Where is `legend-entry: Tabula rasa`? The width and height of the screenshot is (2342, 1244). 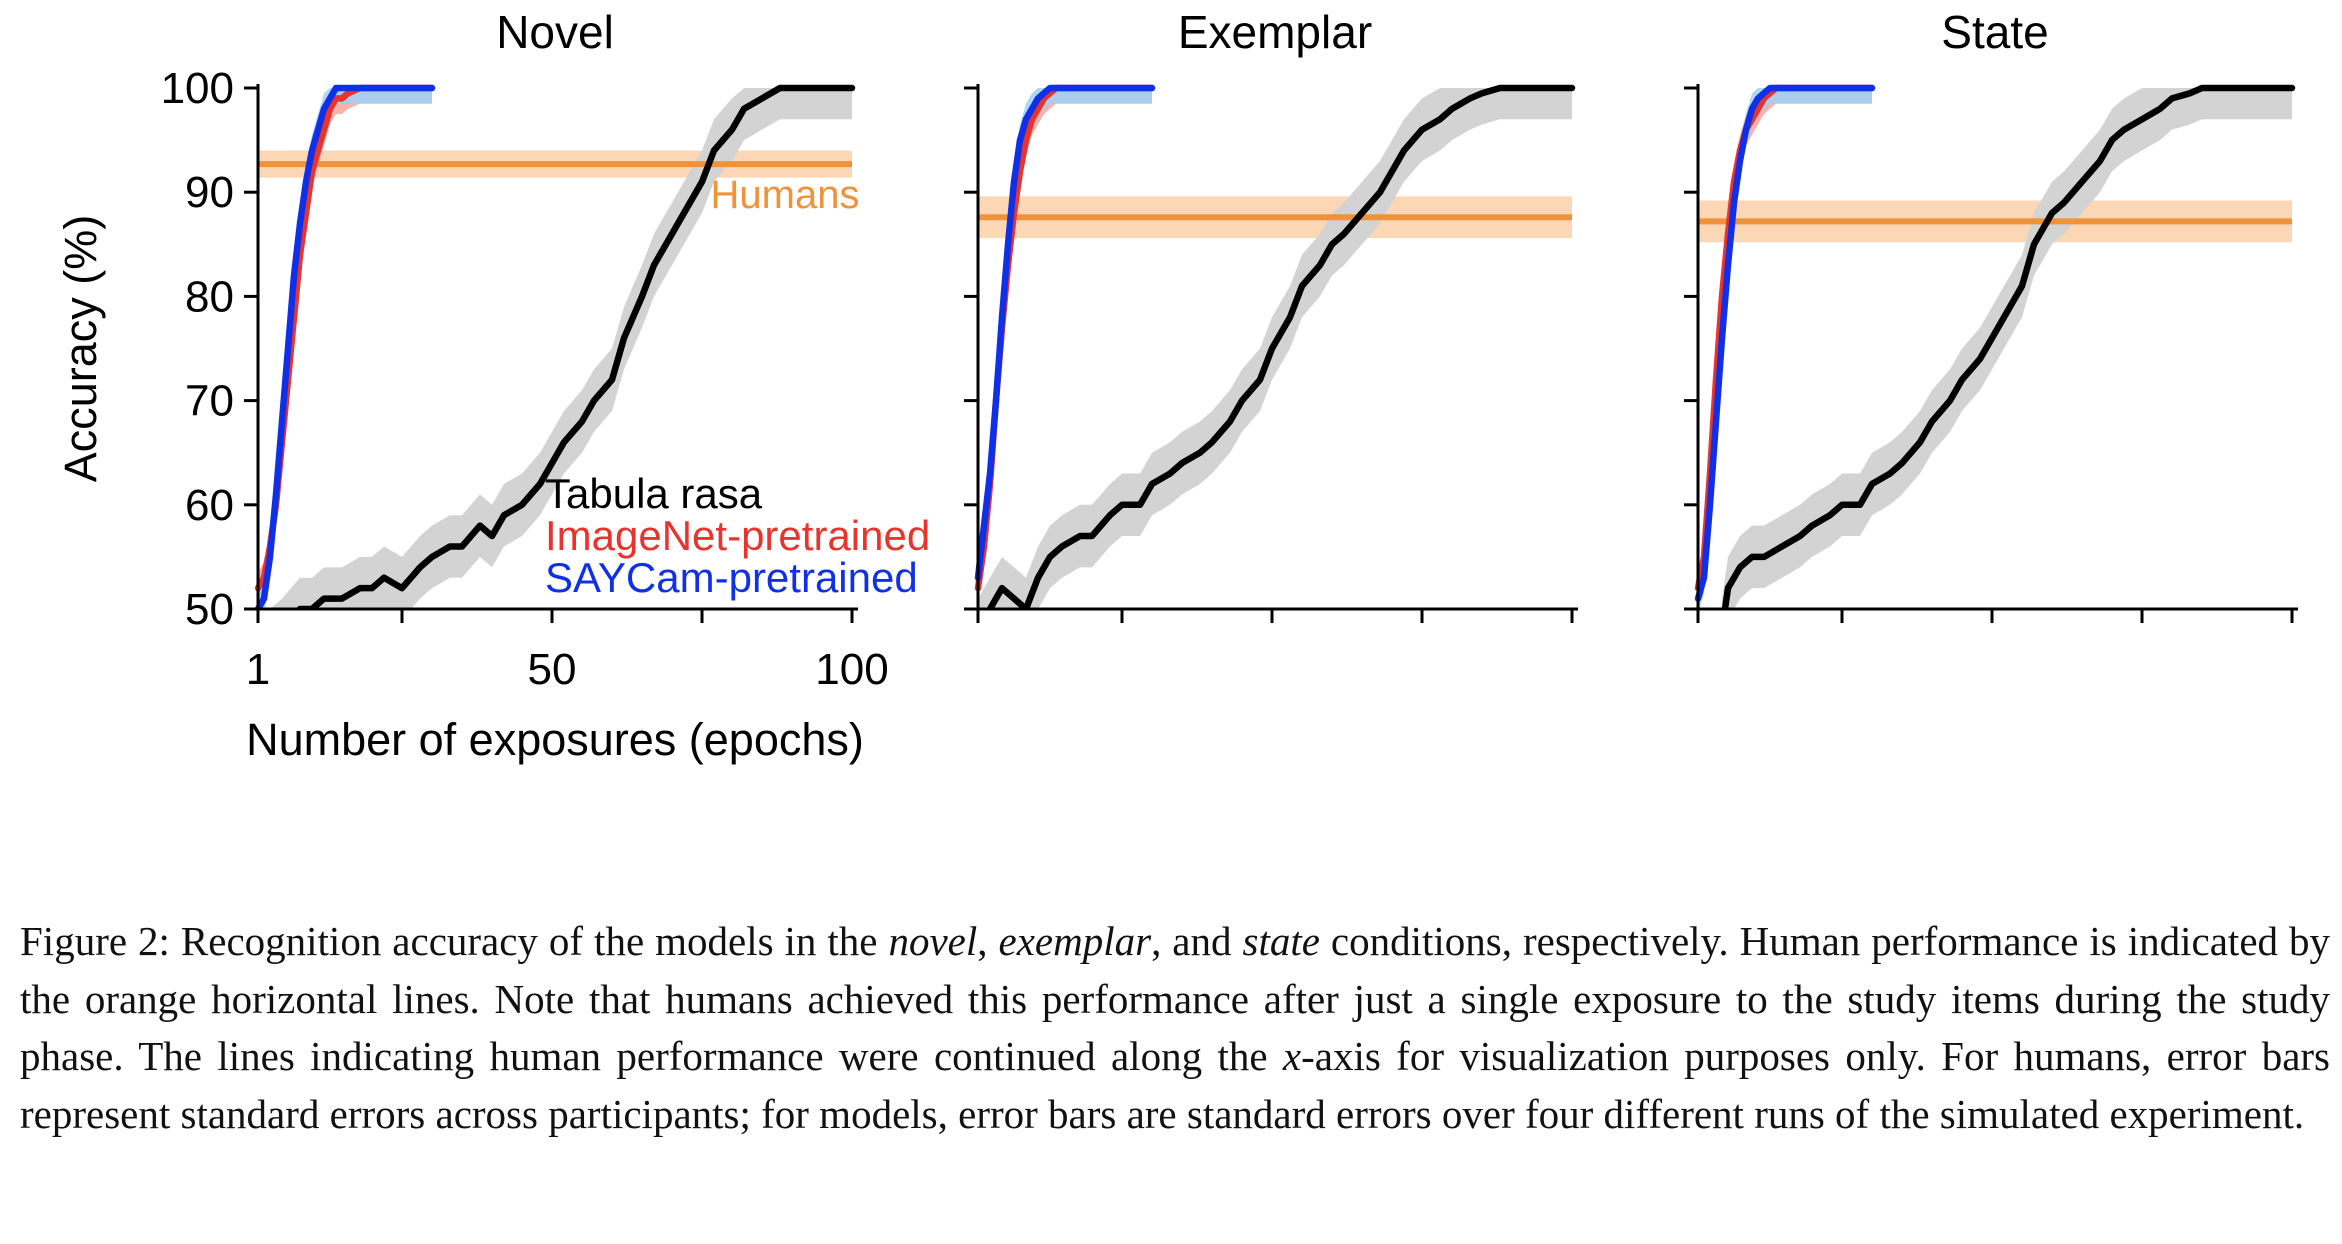
legend-entry: Tabula rasa is located at coordinates (654, 493).